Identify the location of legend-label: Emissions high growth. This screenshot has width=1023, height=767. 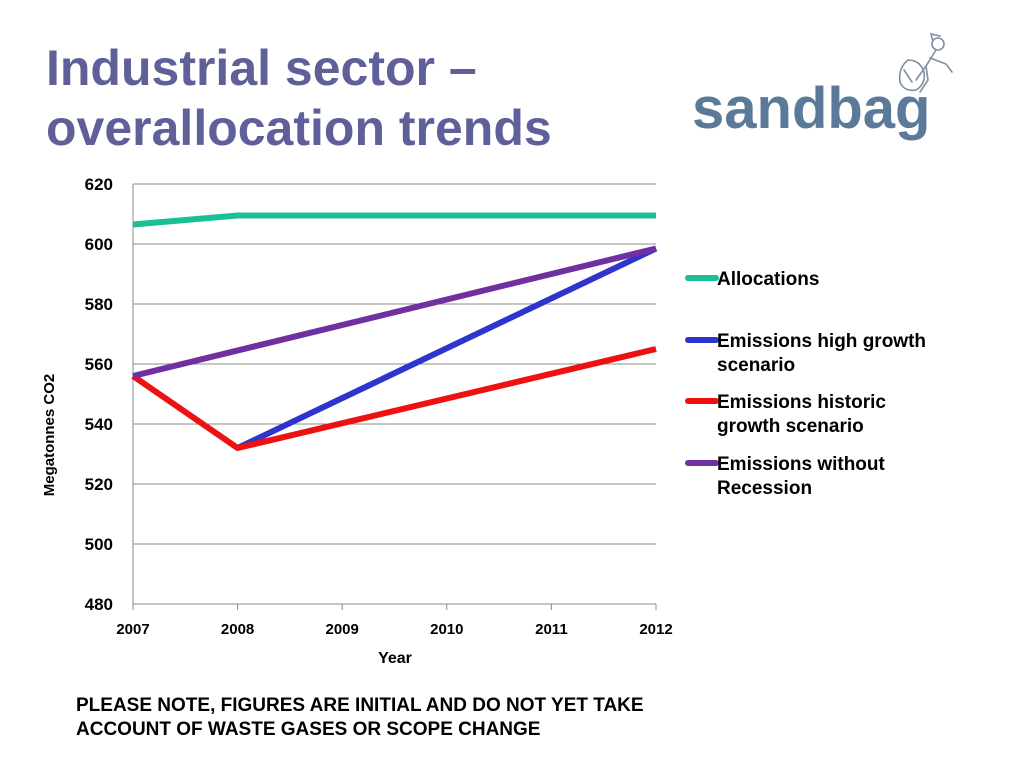
(821, 341).